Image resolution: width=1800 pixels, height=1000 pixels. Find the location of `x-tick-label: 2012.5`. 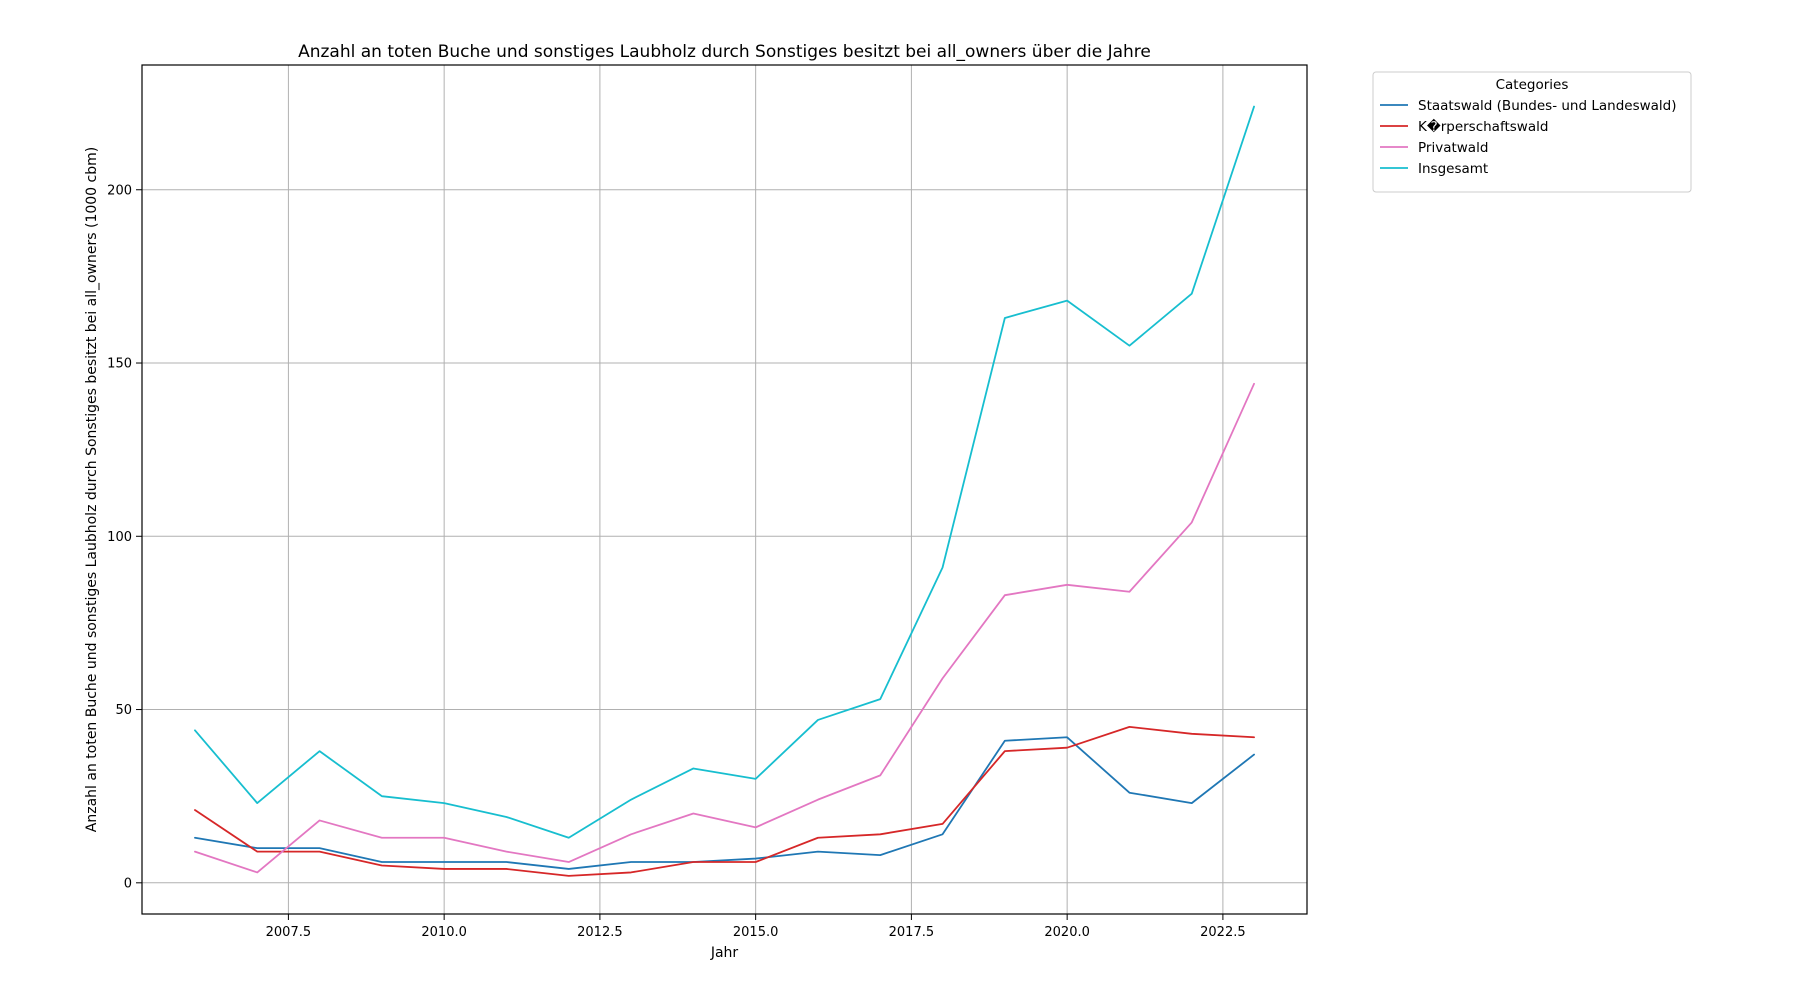

x-tick-label: 2012.5 is located at coordinates (600, 932).